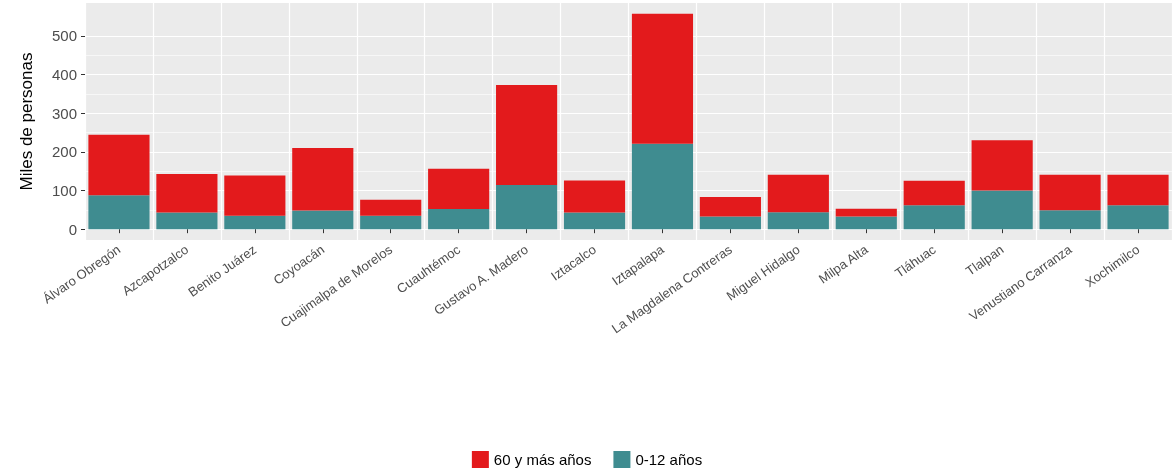  What do you see at coordinates (64, 152) in the screenshot?
I see `y-tick-label: 200` at bounding box center [64, 152].